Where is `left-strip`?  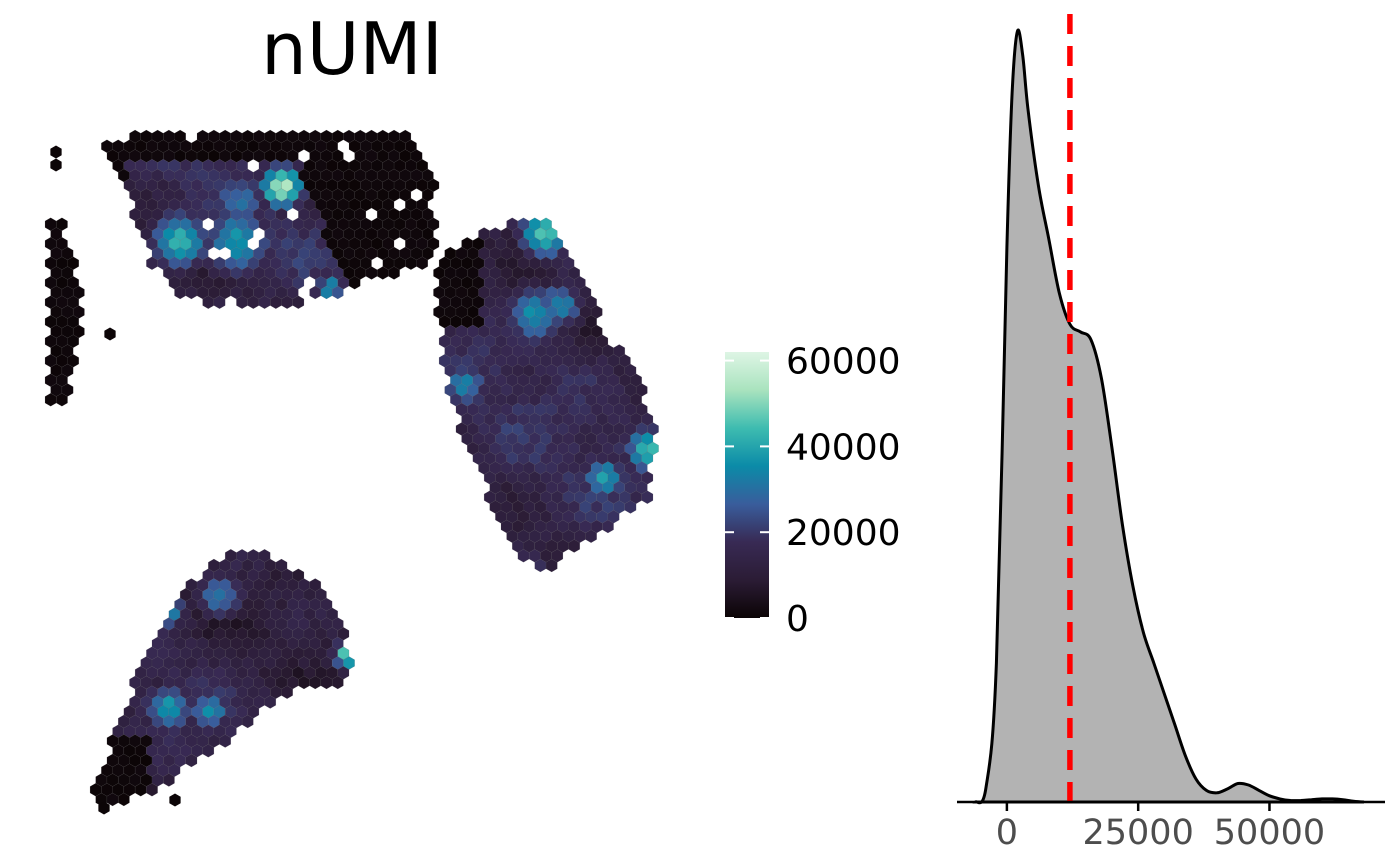
left-strip is located at coordinates (64, 312).